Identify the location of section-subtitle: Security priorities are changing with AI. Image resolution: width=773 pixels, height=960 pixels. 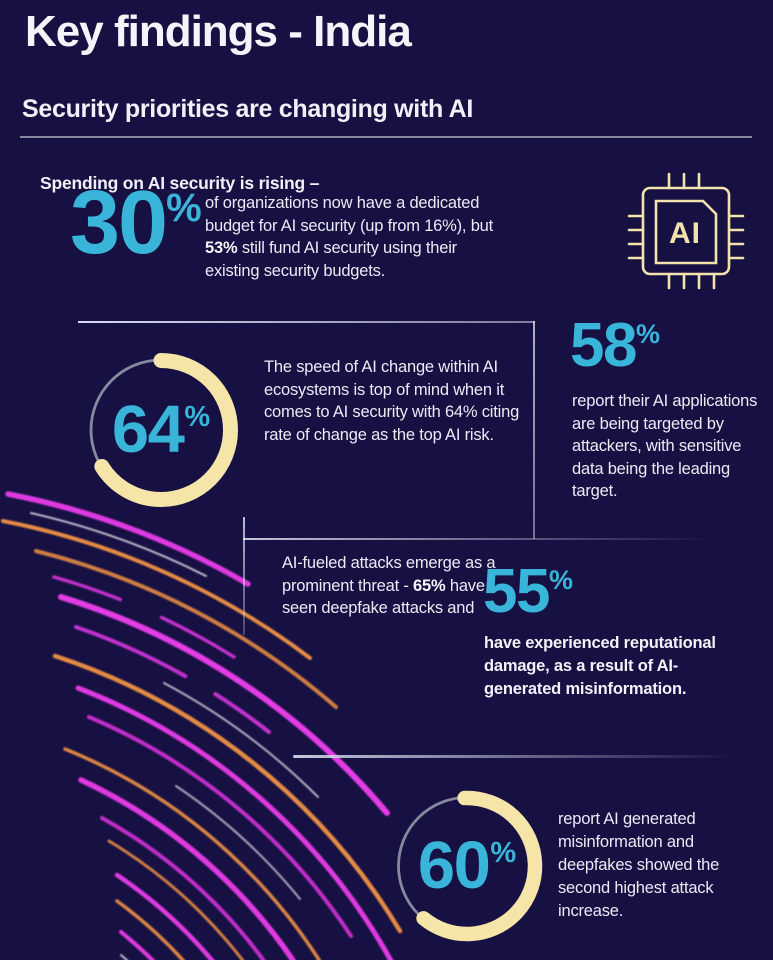
(248, 109).